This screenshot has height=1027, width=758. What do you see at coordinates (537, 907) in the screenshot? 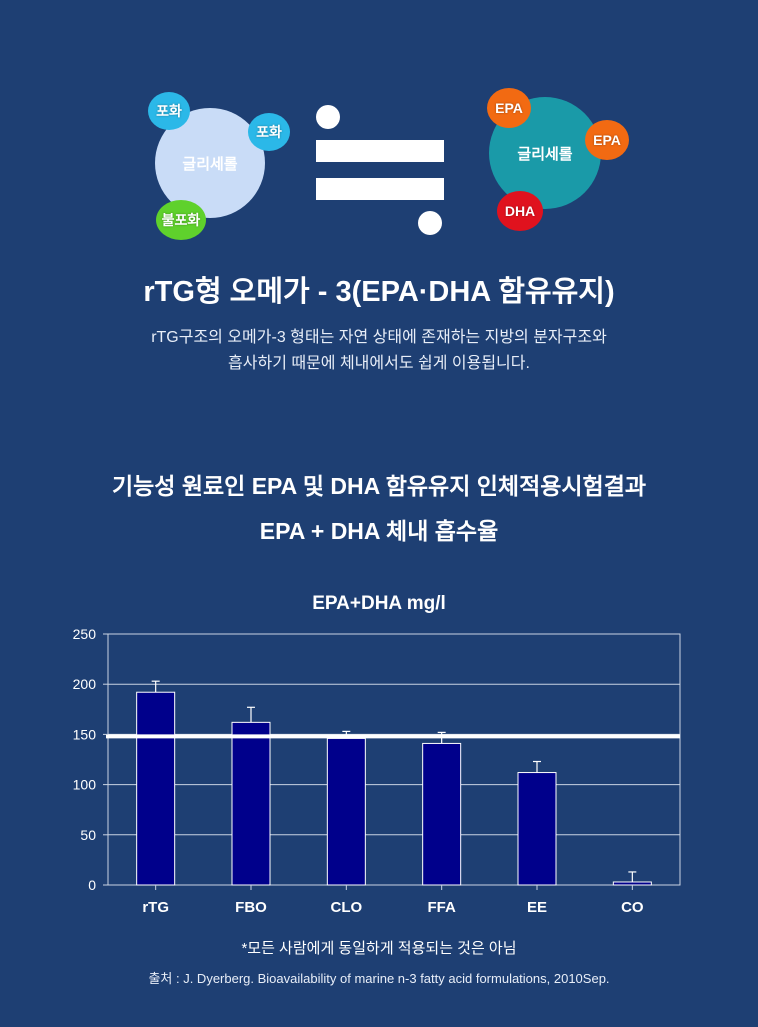
I see `x-tick-label: EE` at bounding box center [537, 907].